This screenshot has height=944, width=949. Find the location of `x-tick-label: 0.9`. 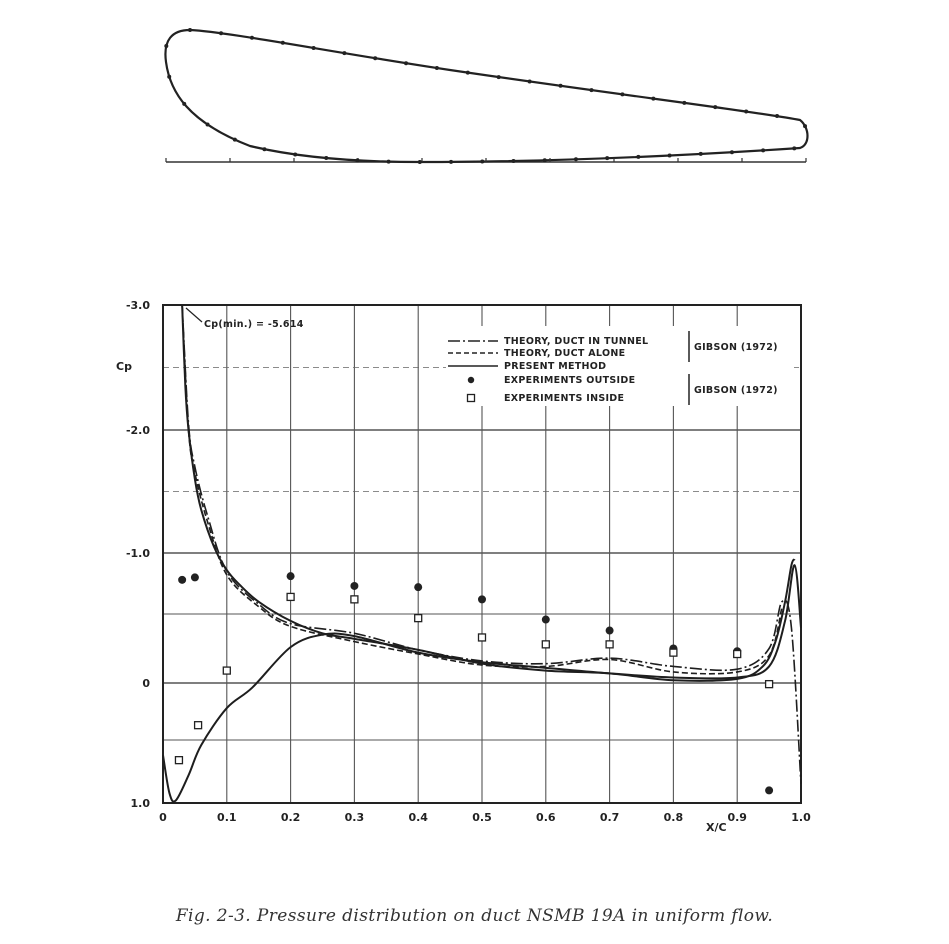

x-tick-label: 0.9 is located at coordinates (737, 817).